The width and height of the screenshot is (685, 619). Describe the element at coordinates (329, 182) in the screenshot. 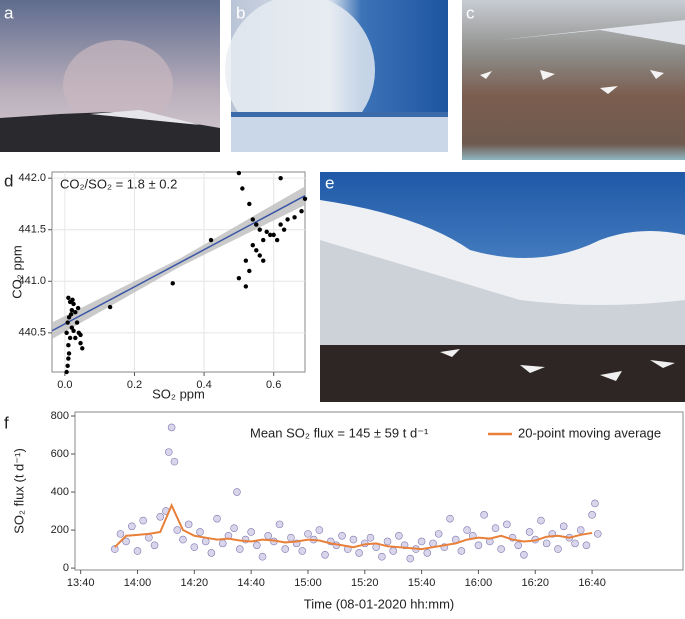

I see `panel-label: e` at that location.